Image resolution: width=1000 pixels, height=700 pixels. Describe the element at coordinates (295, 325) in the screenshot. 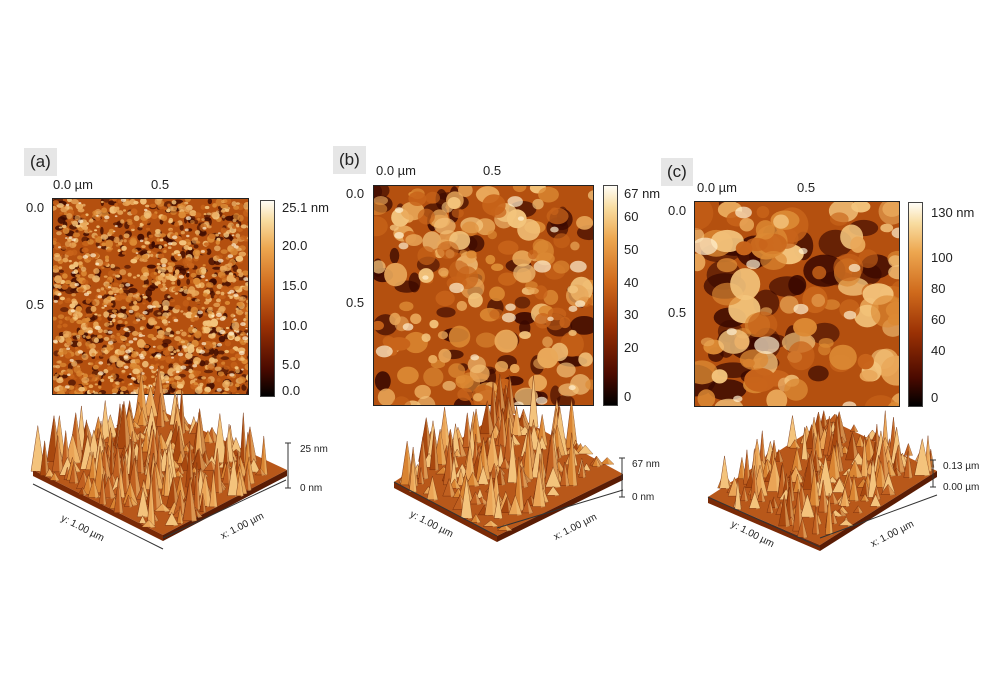

I see `colorbar-tick: 10.0` at that location.